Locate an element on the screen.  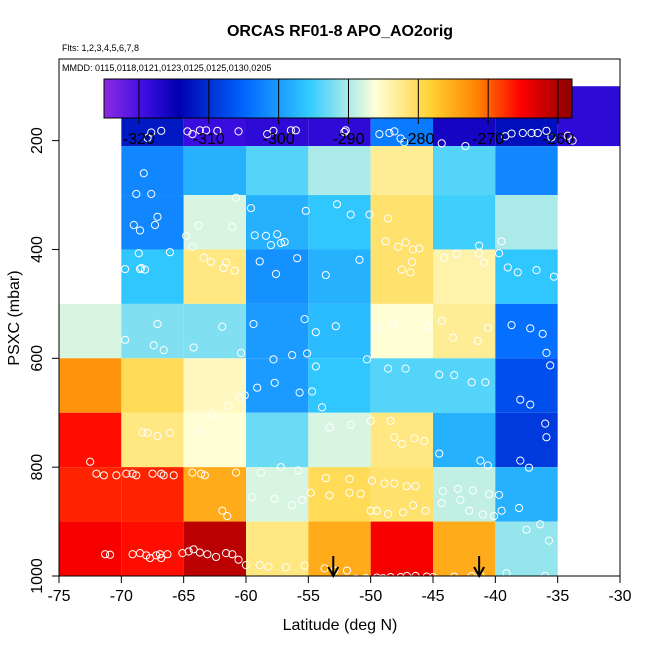
x-axis-label: Latitude (deg N) is located at coordinates (340, 625).